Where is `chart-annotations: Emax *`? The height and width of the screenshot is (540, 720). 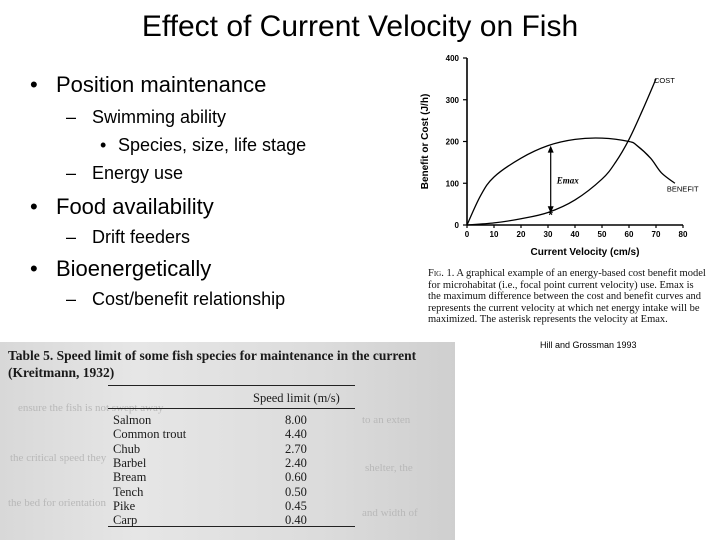 chart-annotations: Emax * is located at coordinates (563, 183).